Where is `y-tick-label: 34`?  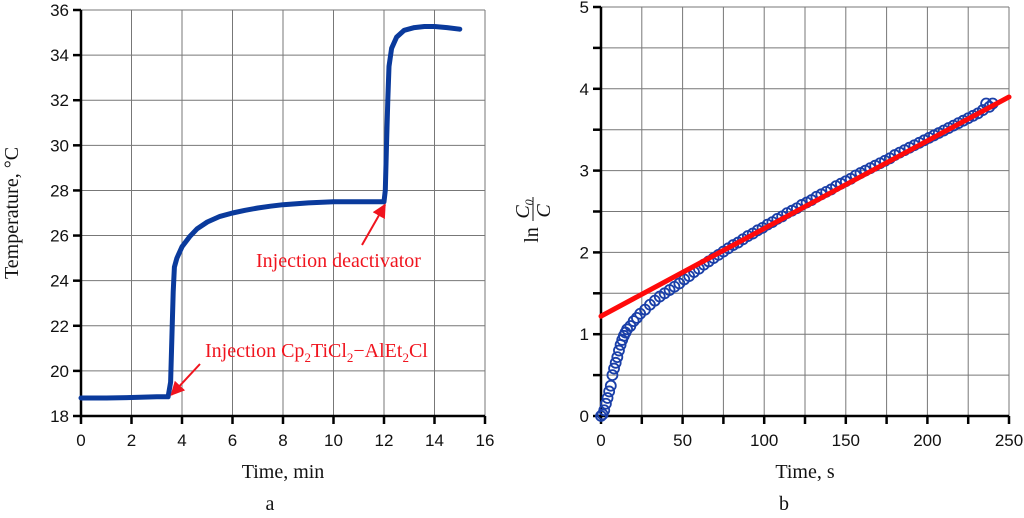
y-tick-label: 34 is located at coordinates (59, 55).